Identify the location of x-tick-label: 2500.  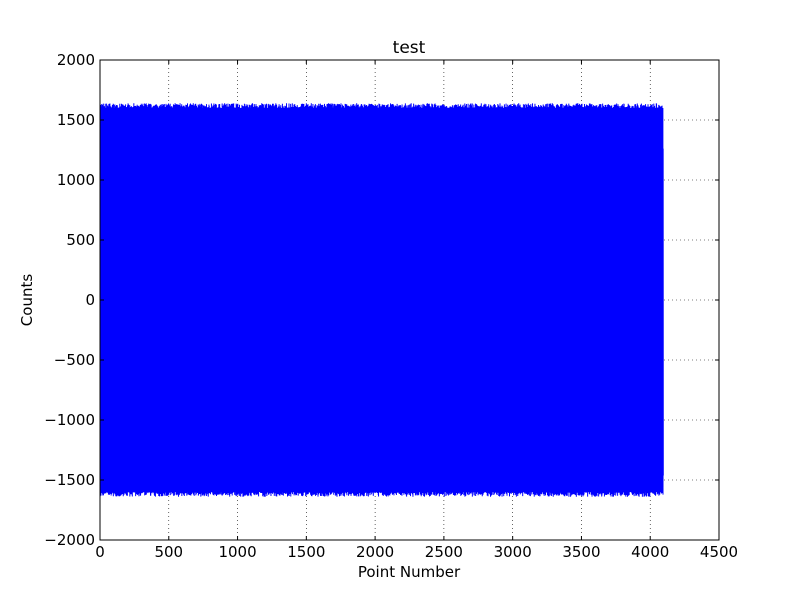
(444, 552).